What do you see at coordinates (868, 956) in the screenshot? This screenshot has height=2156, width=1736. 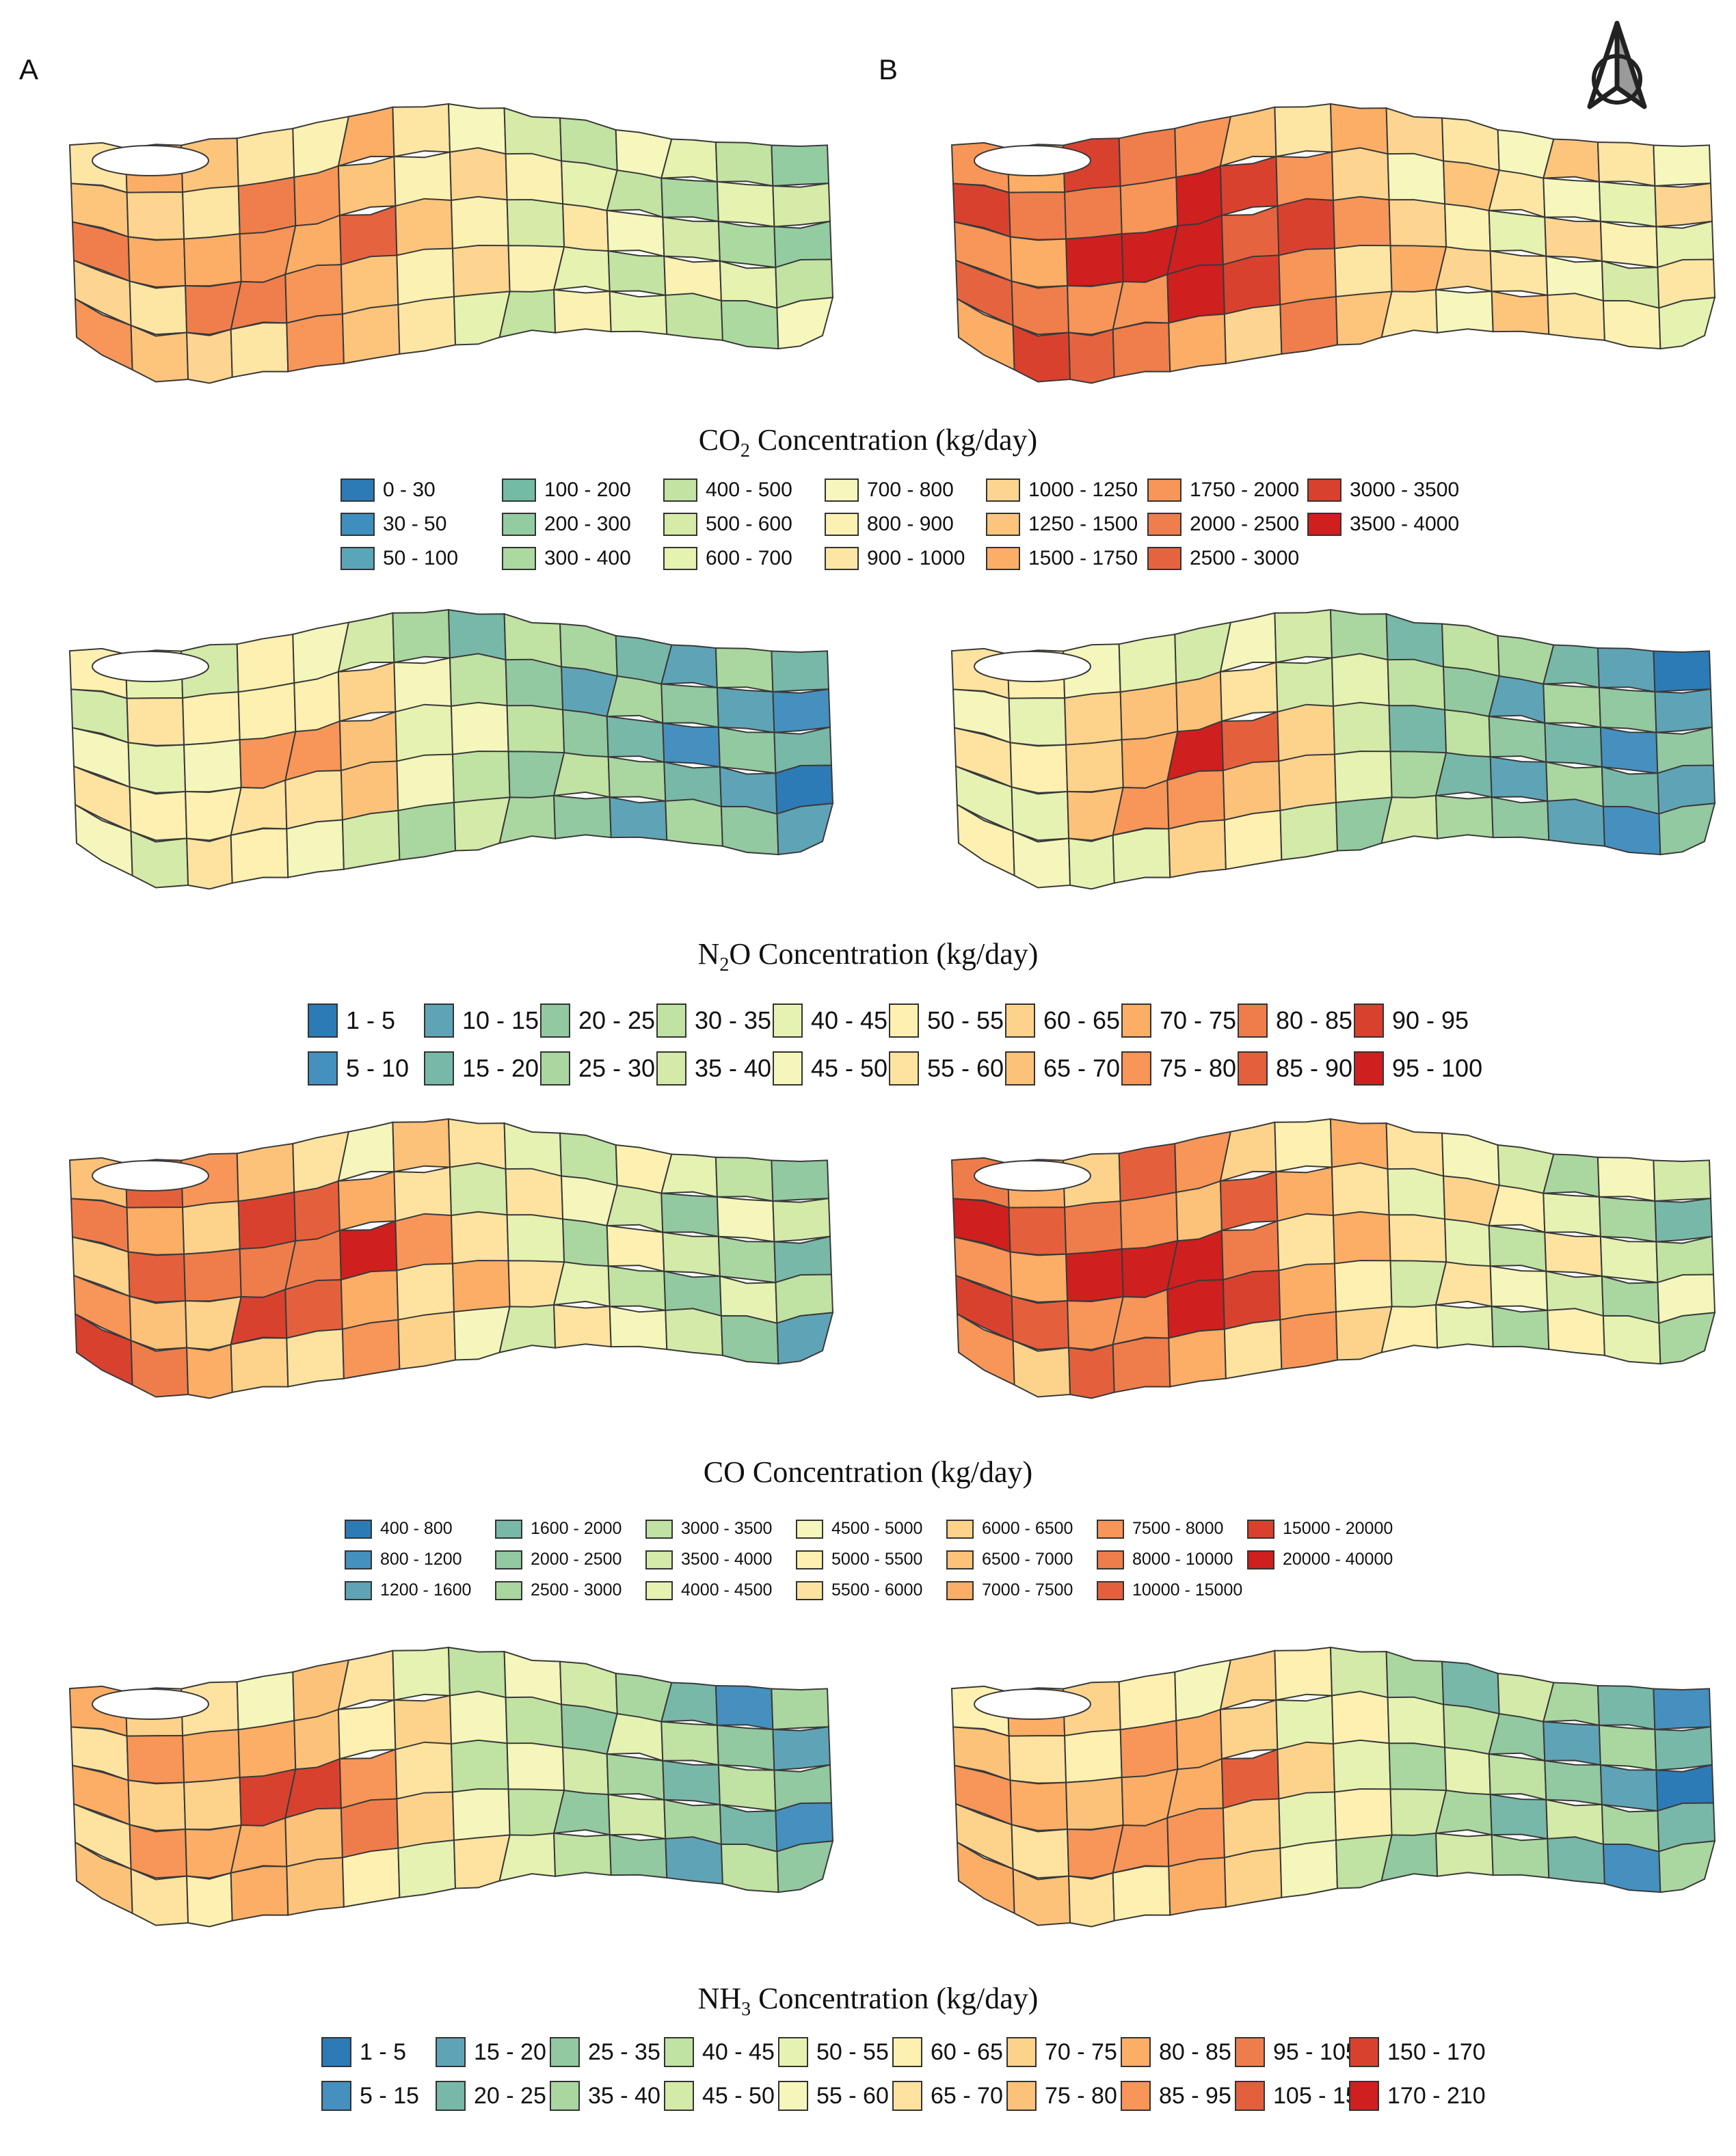 I see `title-n2o: N2O Concentration (kg/day)` at bounding box center [868, 956].